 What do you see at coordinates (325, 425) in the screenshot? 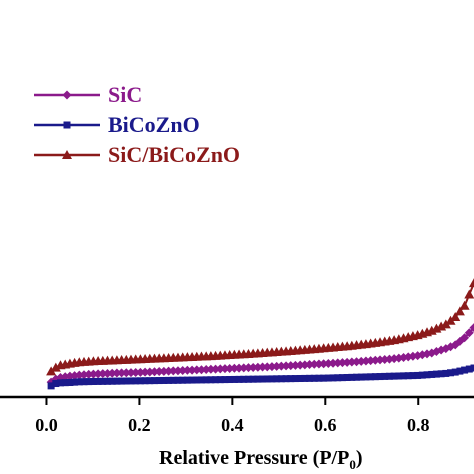
I see `x-tick-label: 0.6` at bounding box center [325, 425].